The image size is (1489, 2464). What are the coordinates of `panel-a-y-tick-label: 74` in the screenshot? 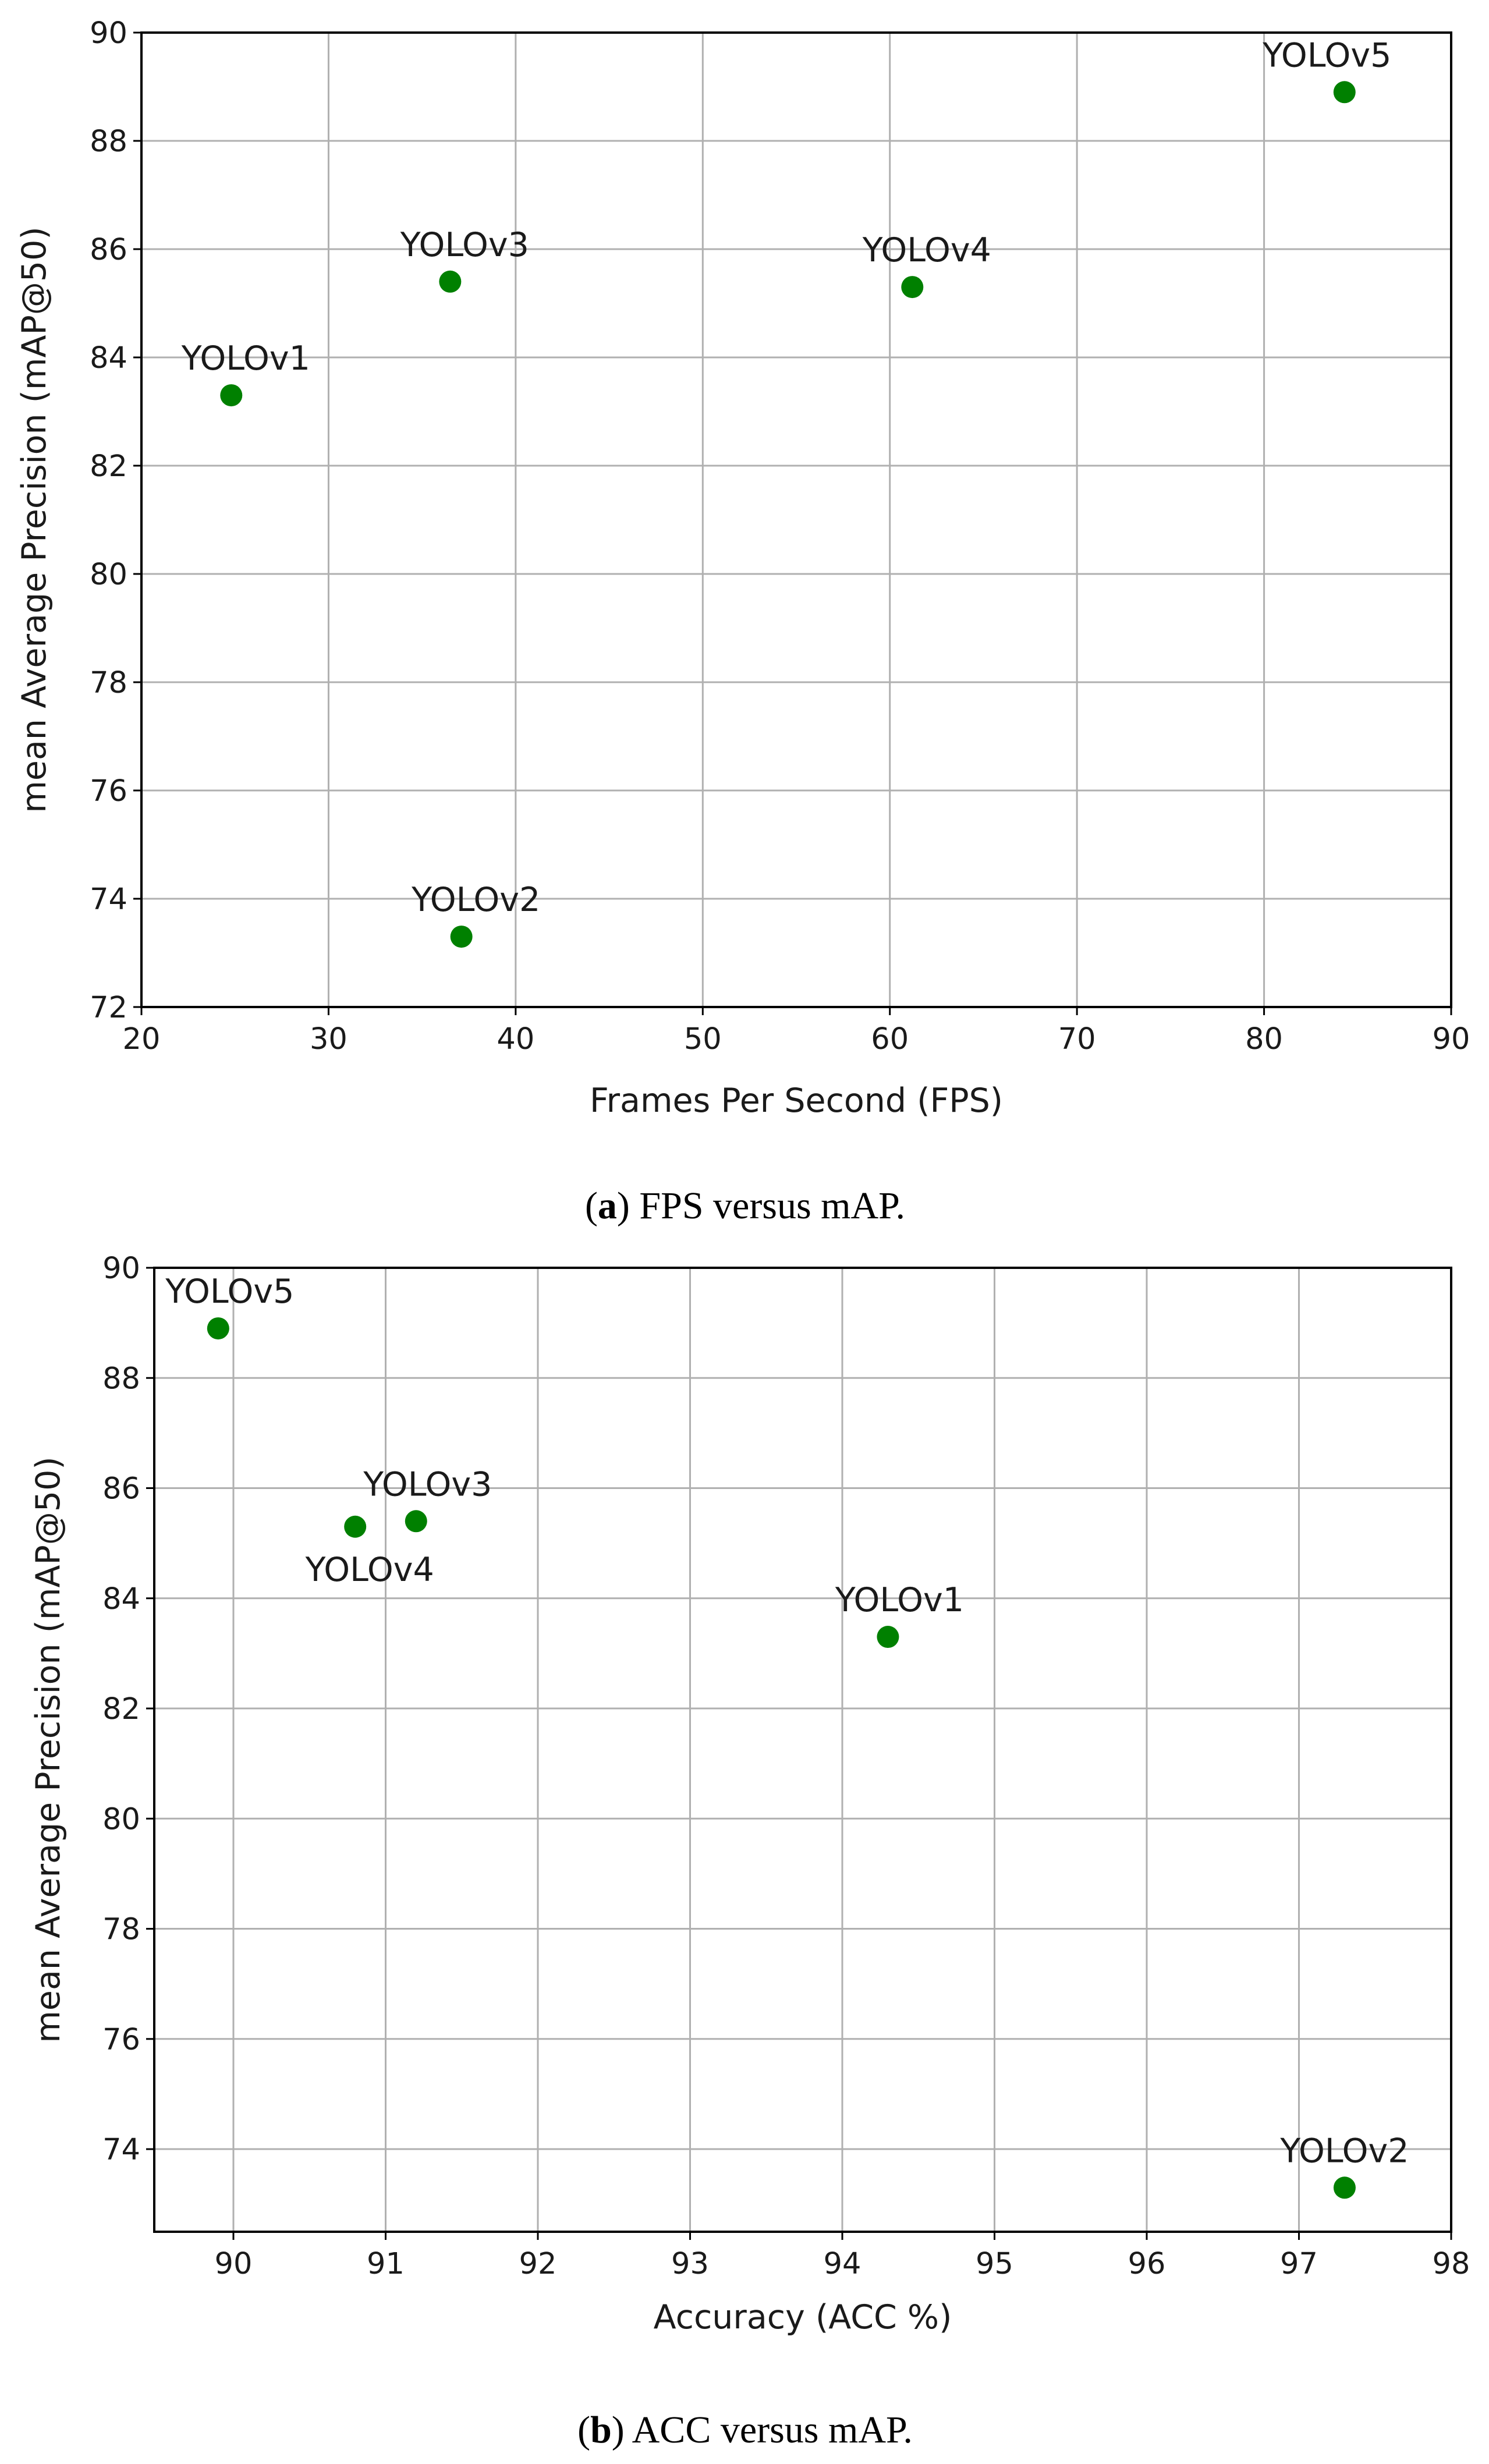 It's located at (108, 899).